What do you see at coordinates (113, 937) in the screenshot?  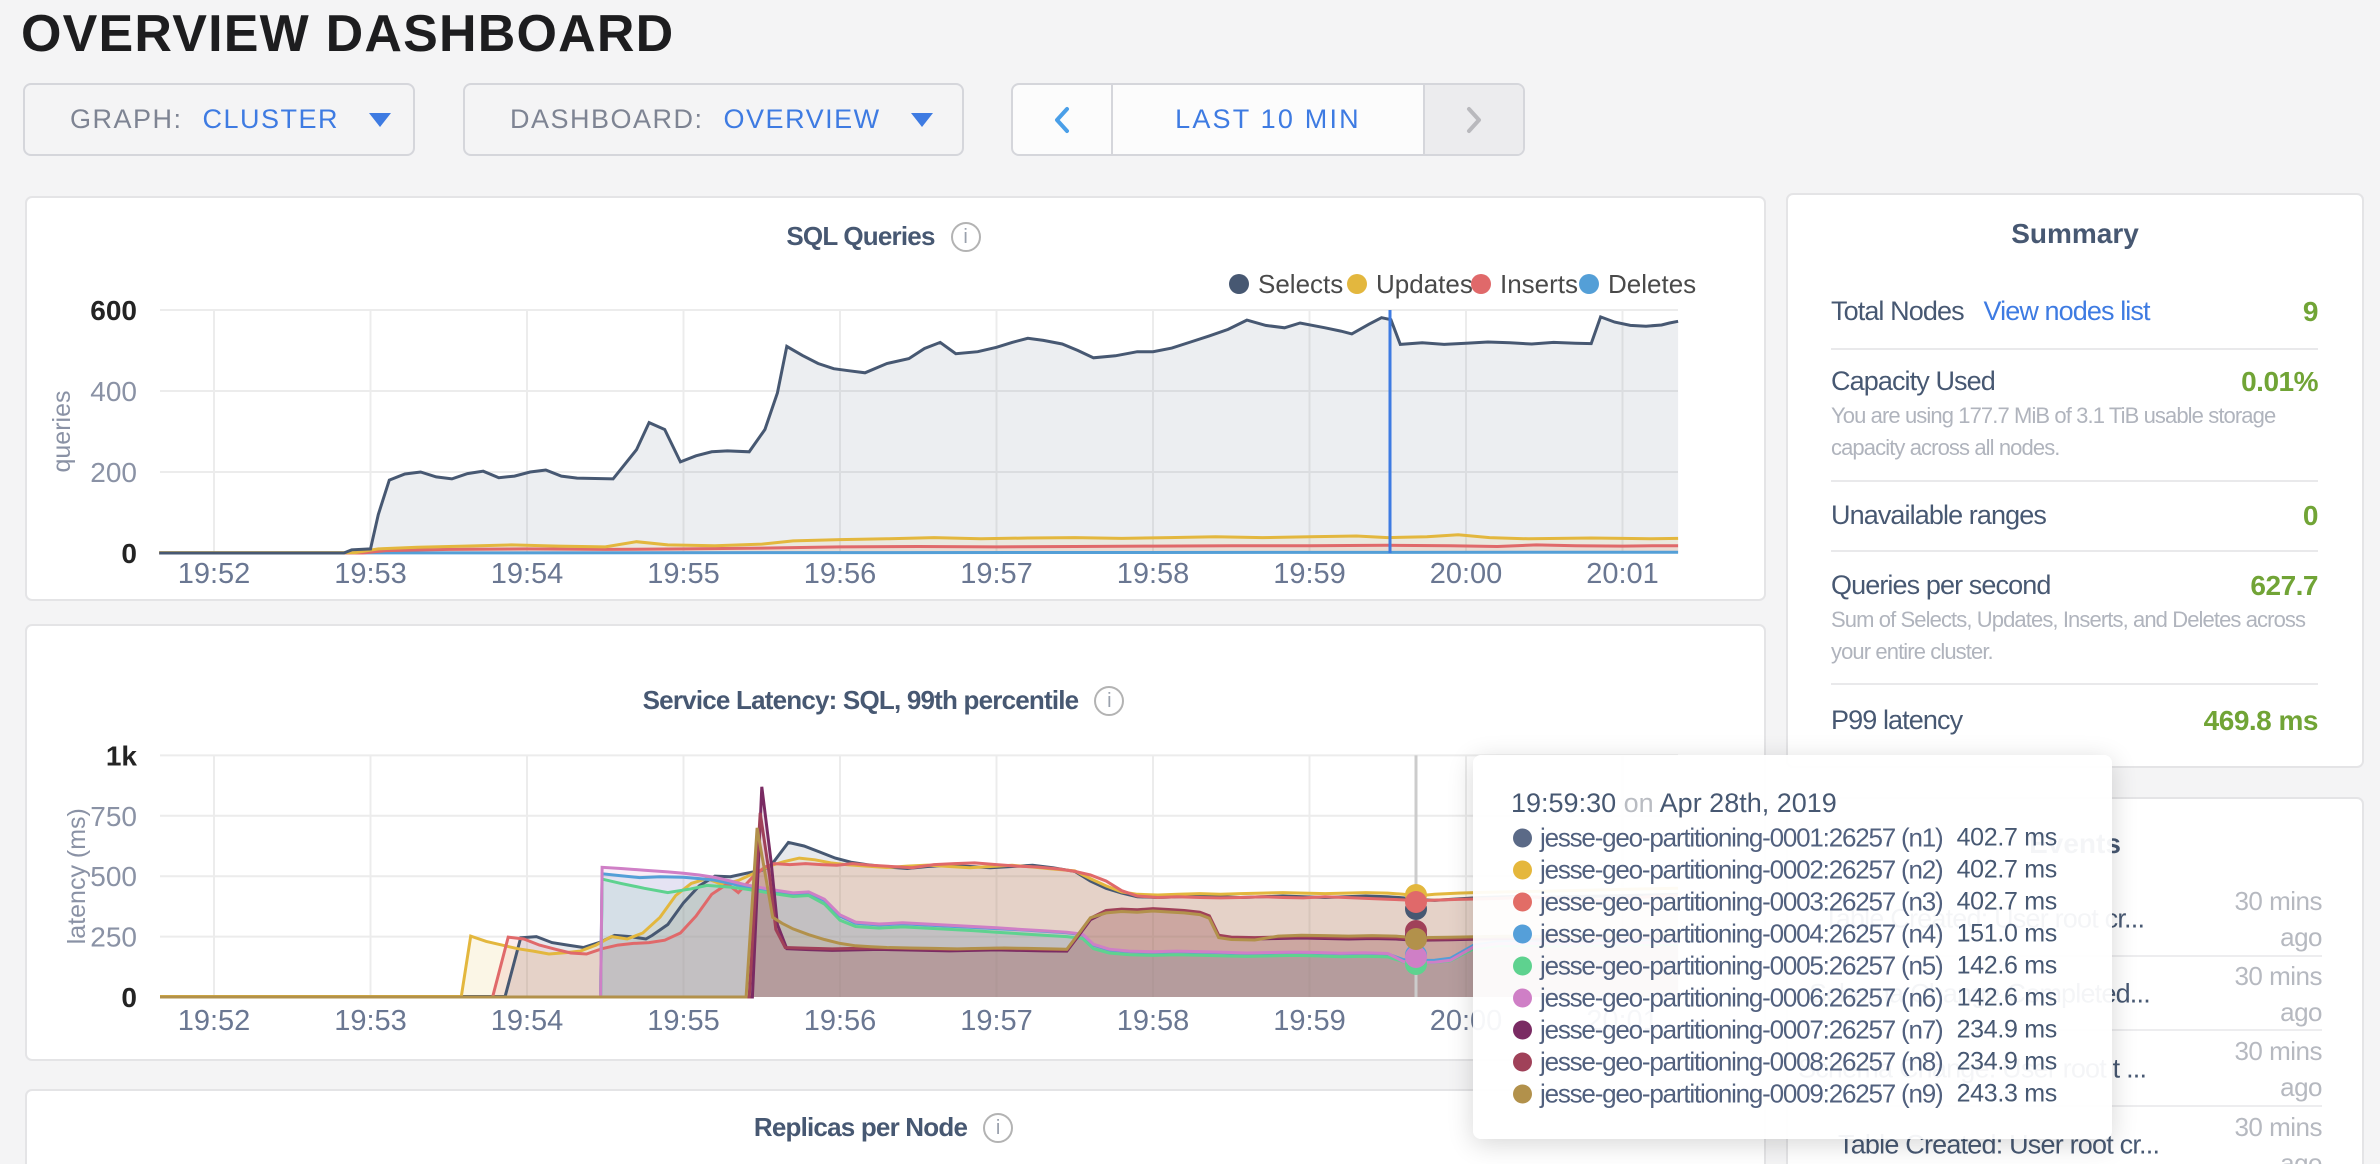 I see `svg-text: 250` at bounding box center [113, 937].